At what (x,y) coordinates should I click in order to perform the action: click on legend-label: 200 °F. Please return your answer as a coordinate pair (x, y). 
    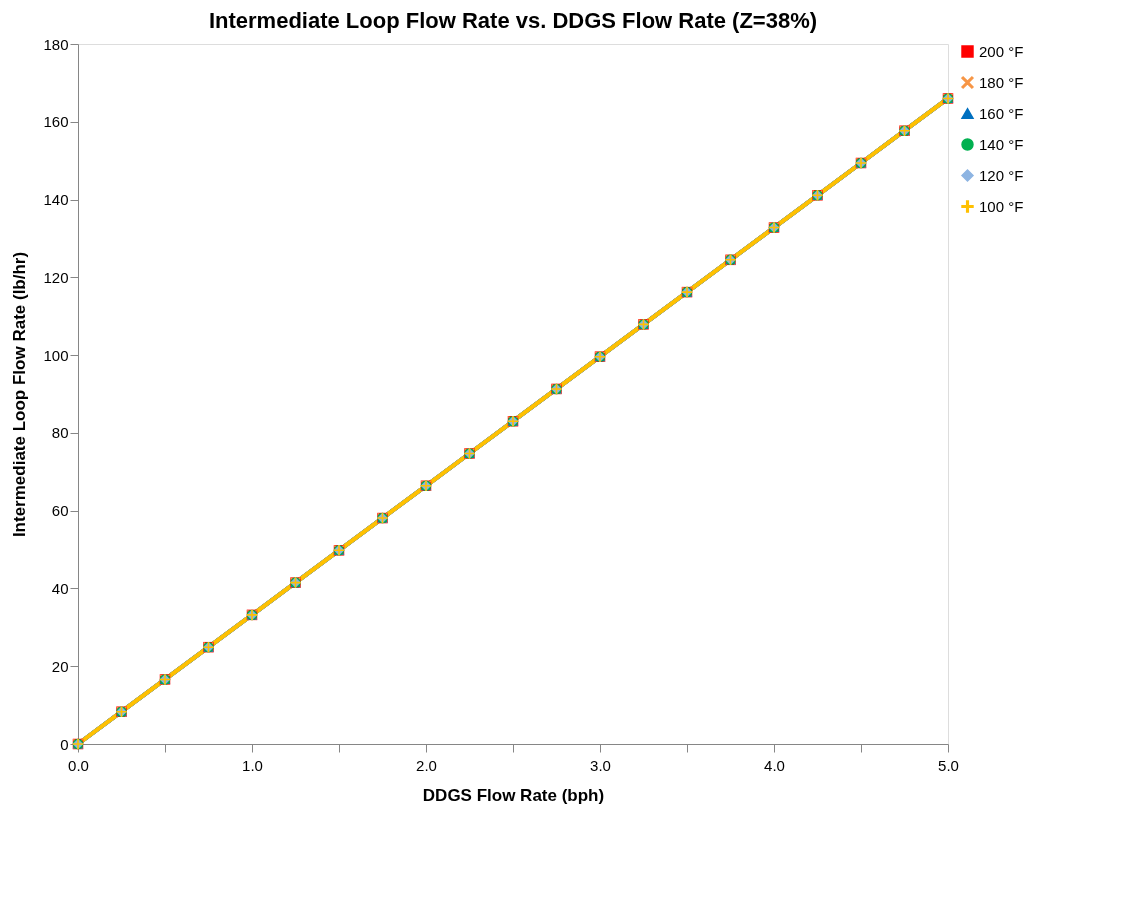
    Looking at the image, I should click on (1001, 51).